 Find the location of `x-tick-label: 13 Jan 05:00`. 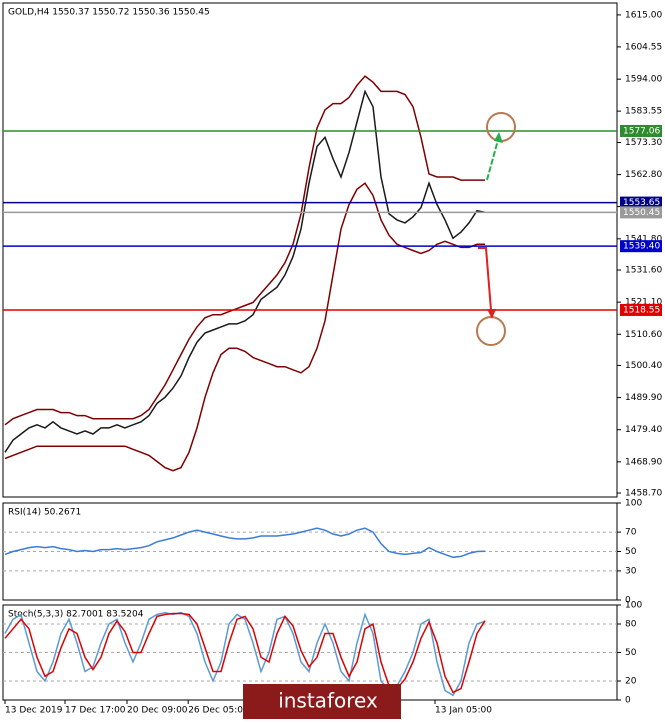

x-tick-label: 13 Jan 05:00 is located at coordinates (463, 711).